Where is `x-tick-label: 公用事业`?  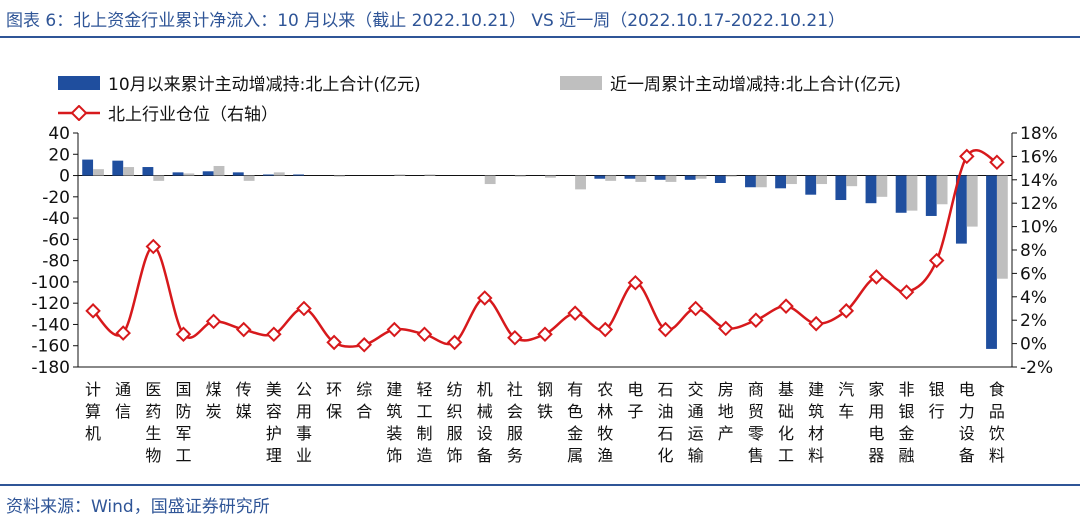 x-tick-label: 公用事业 is located at coordinates (304, 422).